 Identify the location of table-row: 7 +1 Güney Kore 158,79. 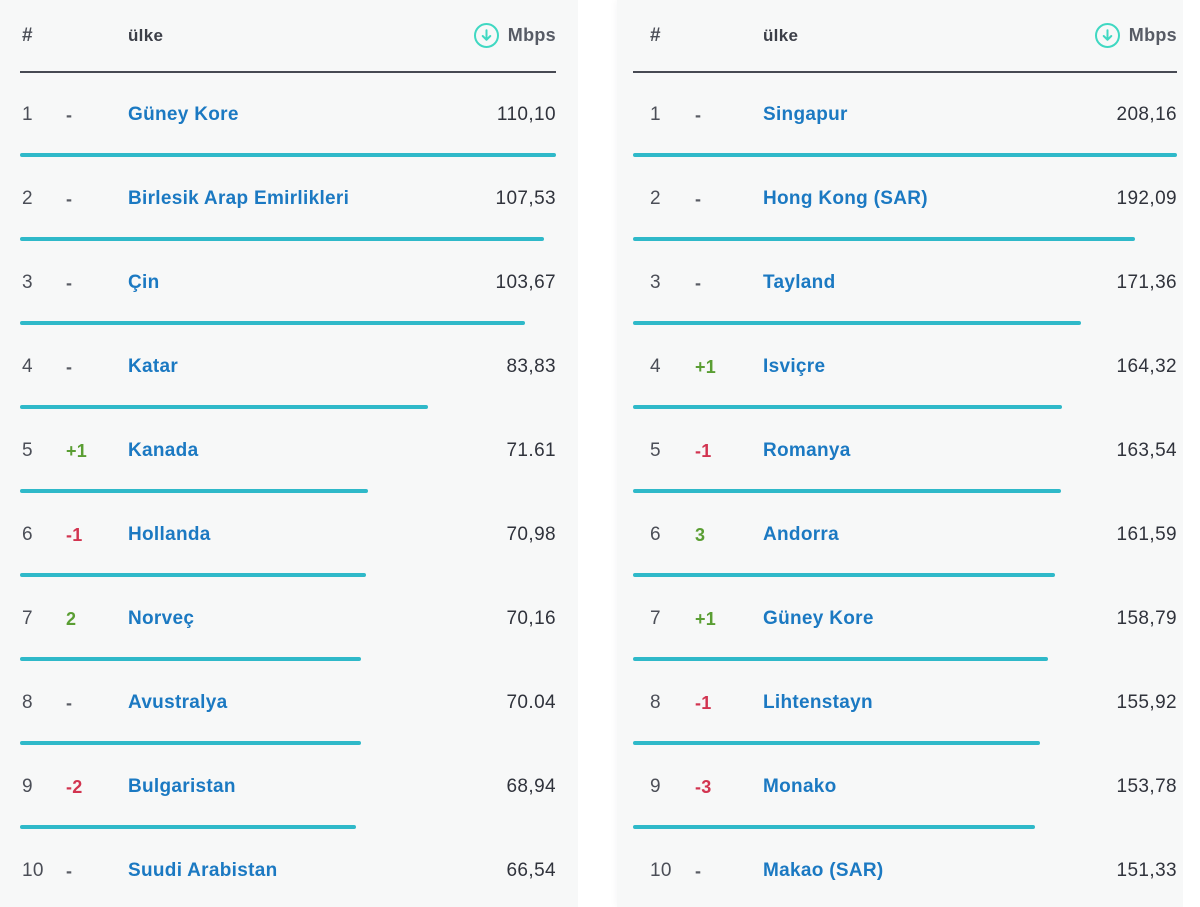
(905, 619).